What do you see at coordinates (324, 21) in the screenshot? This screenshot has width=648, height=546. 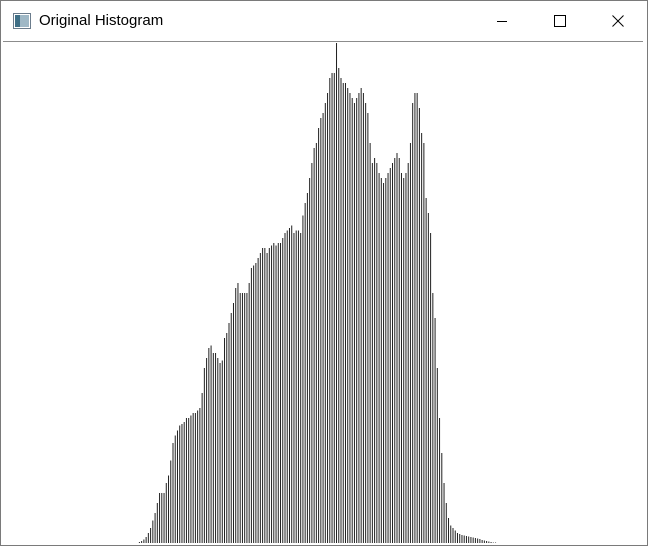 I see `title-bar: Original Histogram` at bounding box center [324, 21].